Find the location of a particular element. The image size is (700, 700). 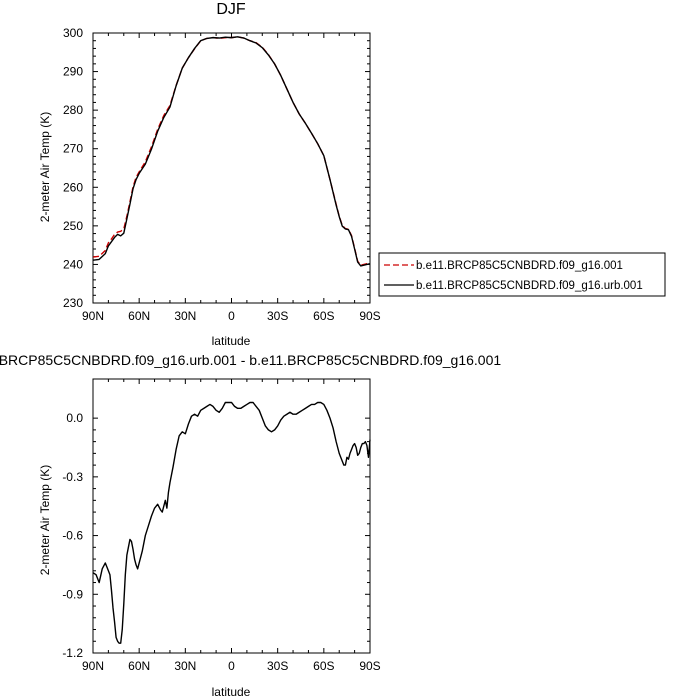

bottom-x-axis-label: latitude is located at coordinates (231, 692).